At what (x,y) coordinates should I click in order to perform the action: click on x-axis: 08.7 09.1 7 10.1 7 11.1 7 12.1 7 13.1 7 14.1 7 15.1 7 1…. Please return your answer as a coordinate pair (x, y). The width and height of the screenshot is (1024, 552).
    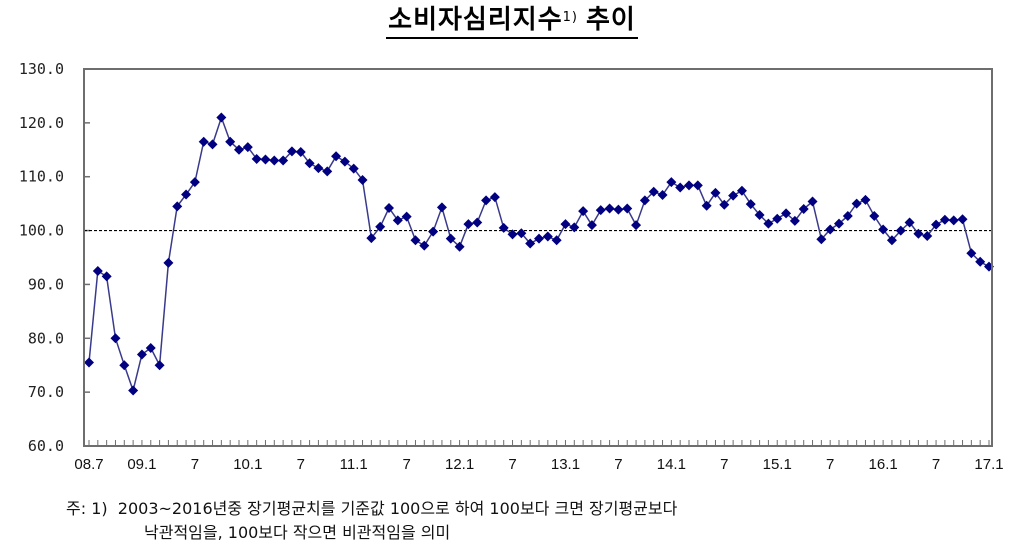
    Looking at the image, I should click on (539, 456).